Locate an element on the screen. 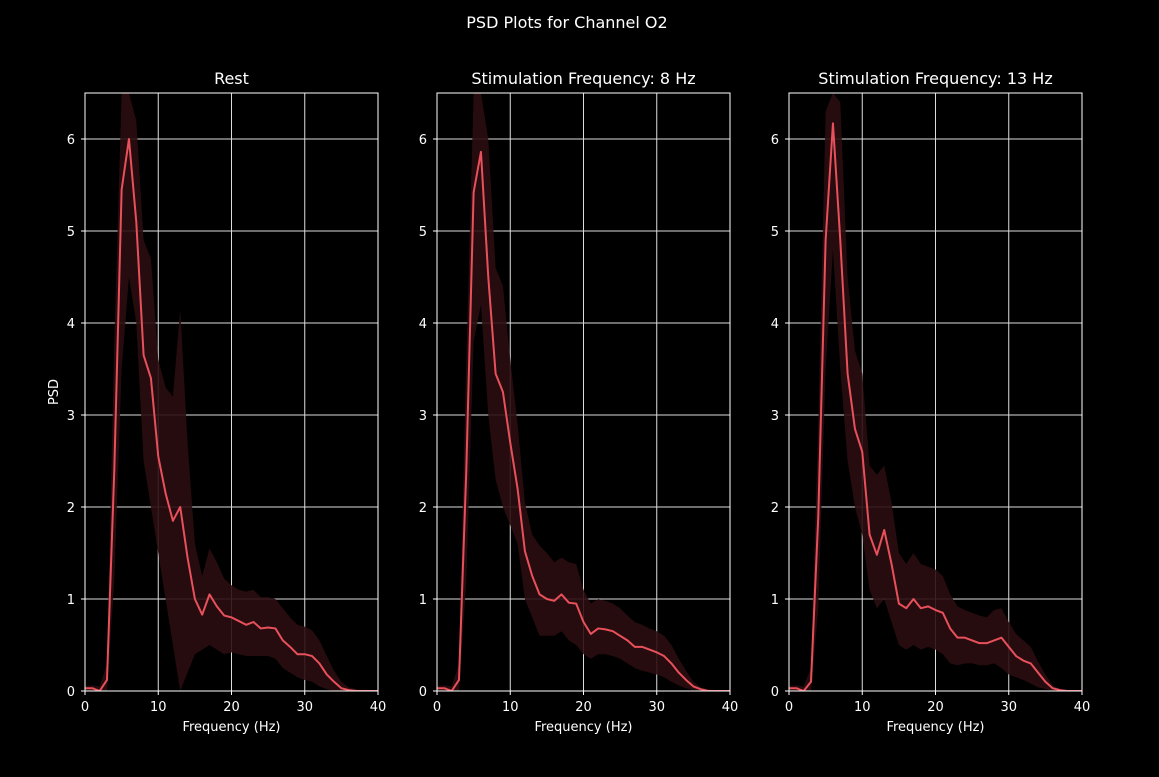 The image size is (1159, 777). panel-title: Stimulation Frequency: 13 Hz is located at coordinates (935, 78).